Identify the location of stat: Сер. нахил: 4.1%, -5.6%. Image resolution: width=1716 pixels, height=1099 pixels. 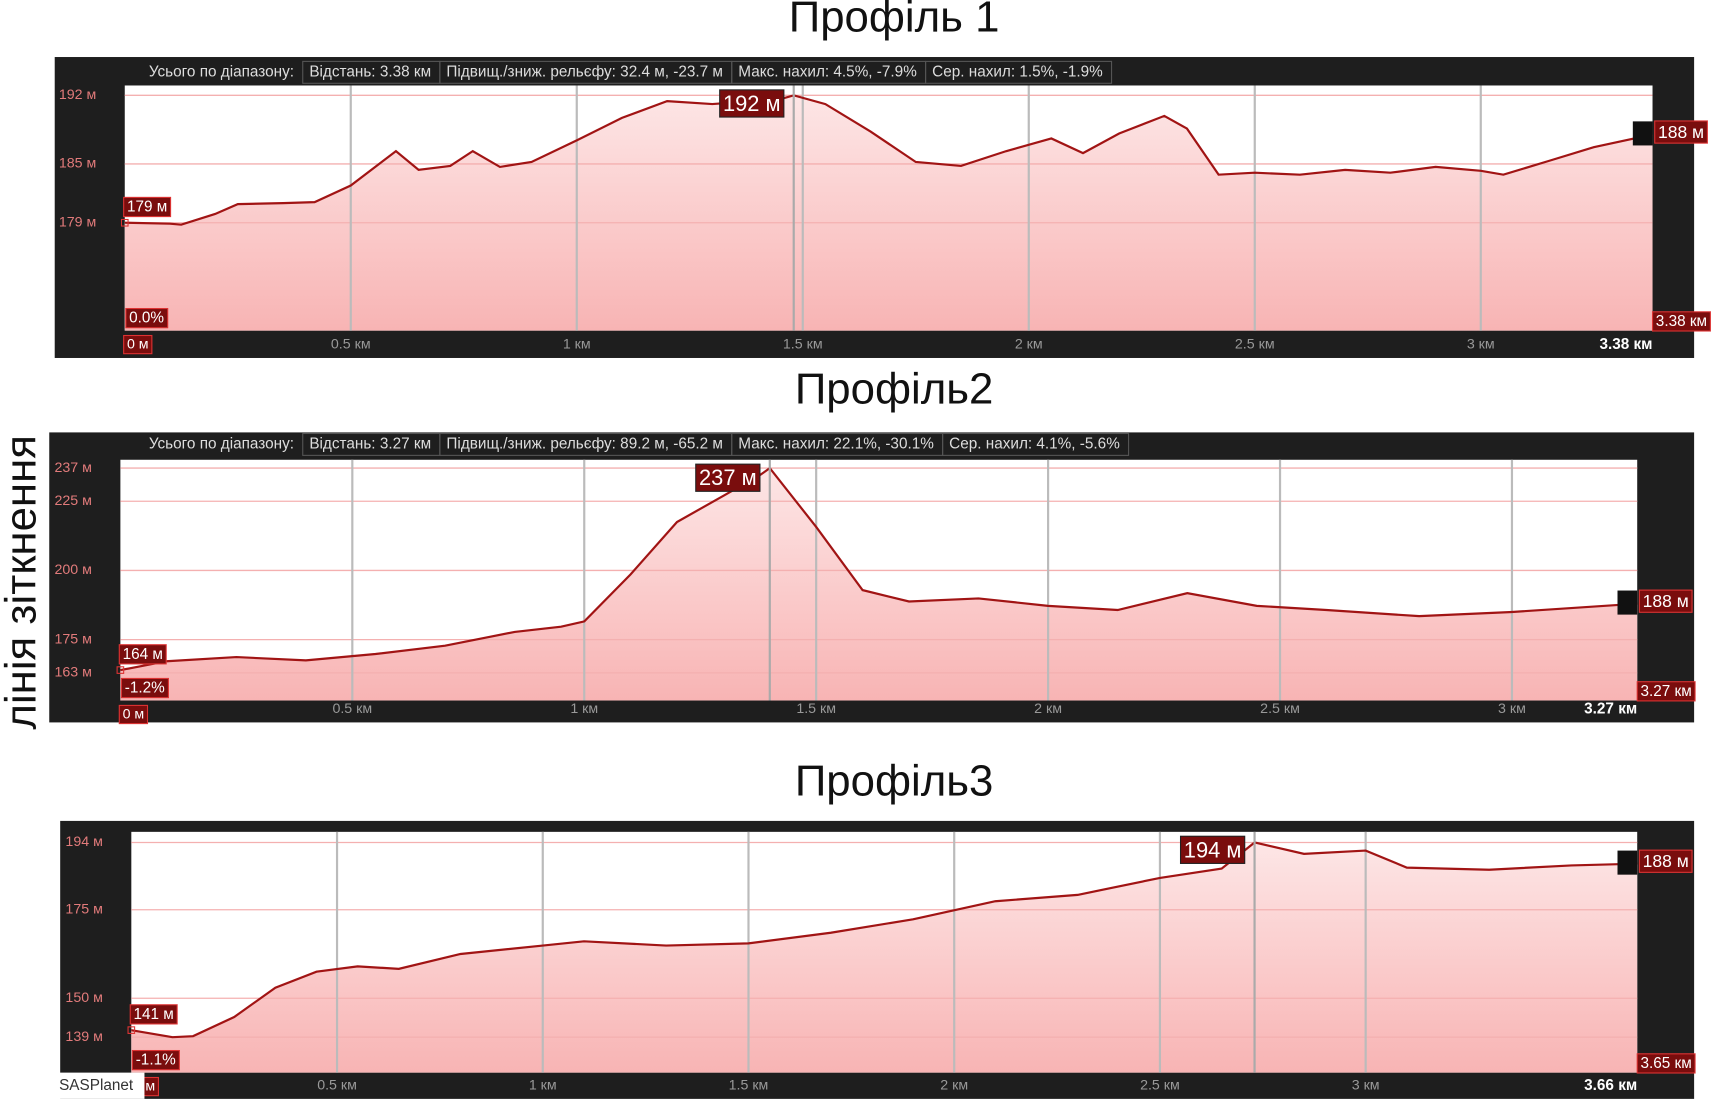
(1034, 443).